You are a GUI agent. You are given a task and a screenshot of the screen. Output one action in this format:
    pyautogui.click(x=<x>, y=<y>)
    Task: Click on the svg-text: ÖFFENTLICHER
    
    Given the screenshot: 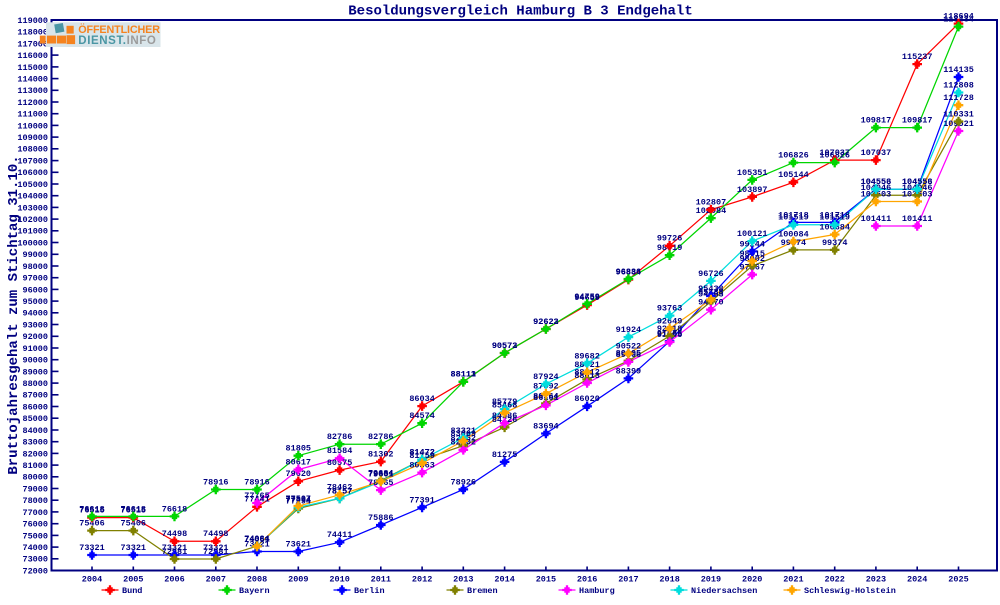 What is the action you would take?
    pyautogui.click(x=119, y=29)
    